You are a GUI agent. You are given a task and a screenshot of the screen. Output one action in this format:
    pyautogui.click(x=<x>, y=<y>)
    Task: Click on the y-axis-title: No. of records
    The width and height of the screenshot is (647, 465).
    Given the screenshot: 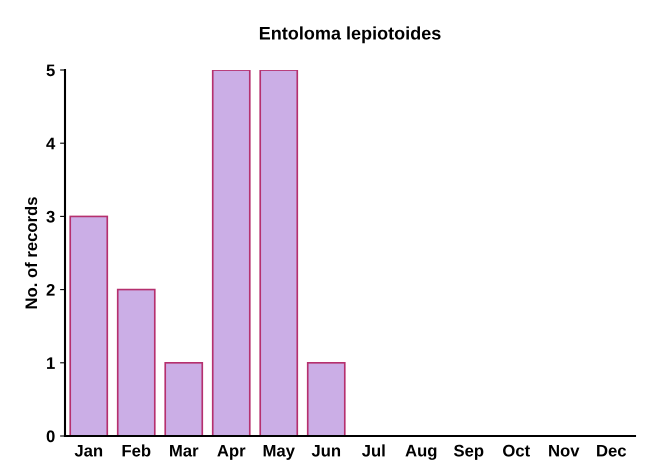 What is the action you would take?
    pyautogui.click(x=31, y=252)
    